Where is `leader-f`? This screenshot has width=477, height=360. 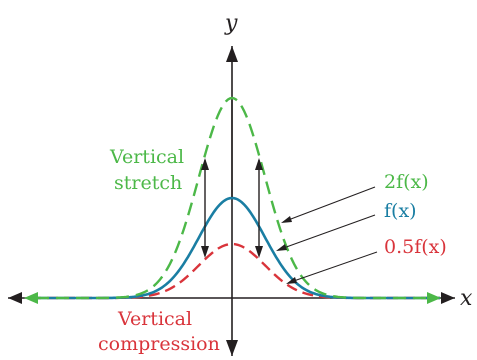 leader-f is located at coordinates (326, 232).